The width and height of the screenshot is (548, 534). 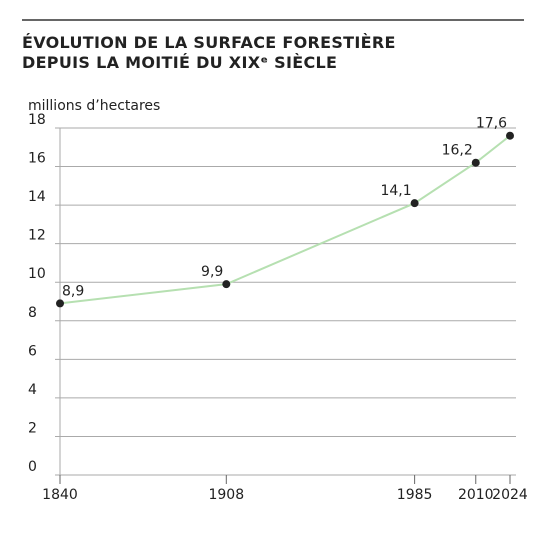 I want to click on y-tick-label: 8, so click(x=32, y=313).